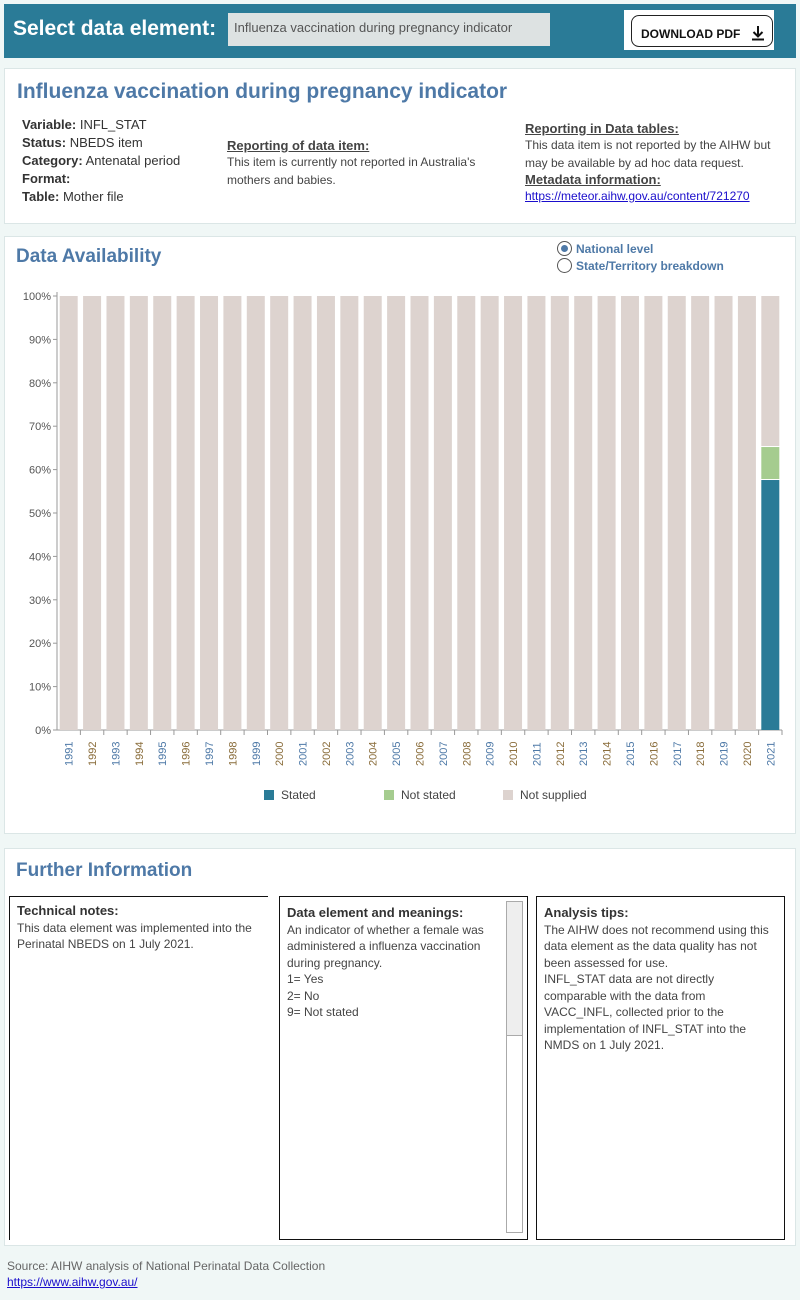 The height and width of the screenshot is (1300, 800). What do you see at coordinates (615, 248) in the screenshot?
I see `radio-label: National level` at bounding box center [615, 248].